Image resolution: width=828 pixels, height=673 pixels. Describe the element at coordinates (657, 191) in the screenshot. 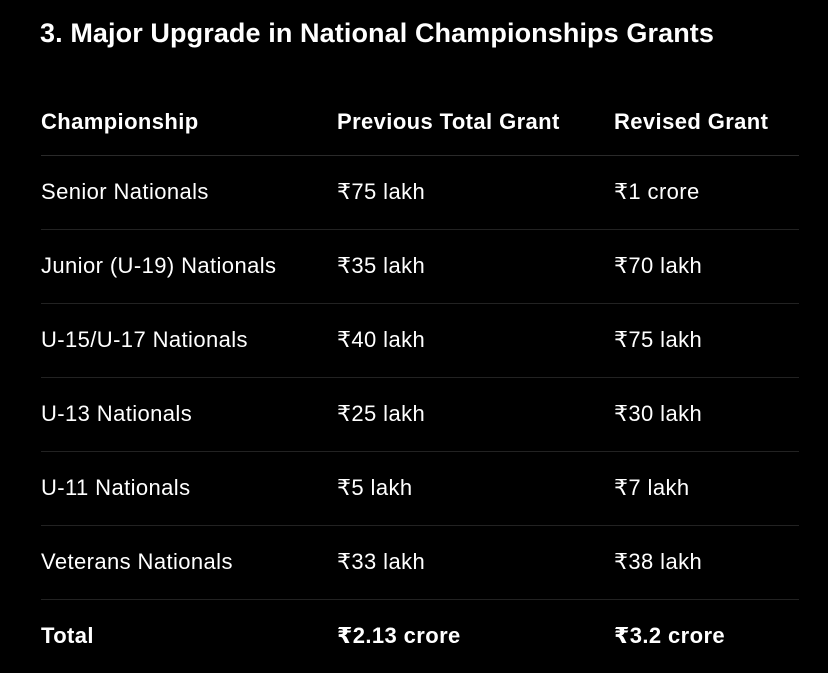

I see `revised-grant-cell: ₹1 crore` at that location.